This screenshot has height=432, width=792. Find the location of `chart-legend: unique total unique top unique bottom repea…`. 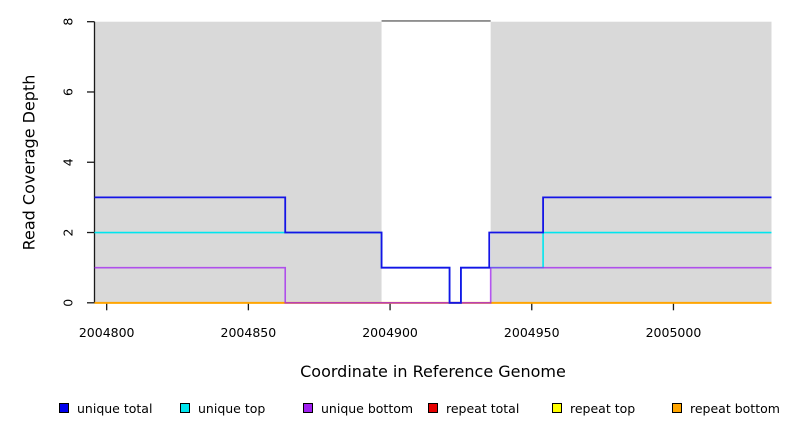

chart-legend: unique total unique top unique bottom repea… is located at coordinates (396, 408).